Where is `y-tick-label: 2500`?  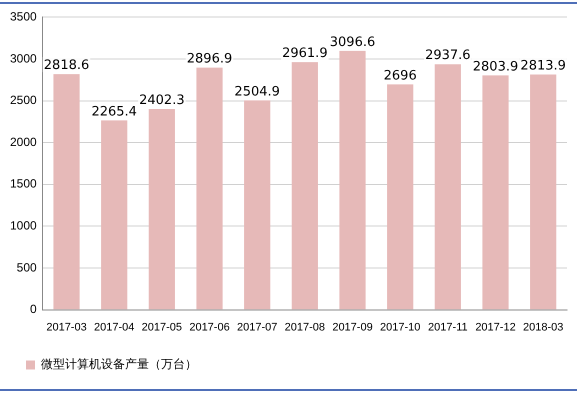 y-tick-label: 2500 is located at coordinates (24, 100).